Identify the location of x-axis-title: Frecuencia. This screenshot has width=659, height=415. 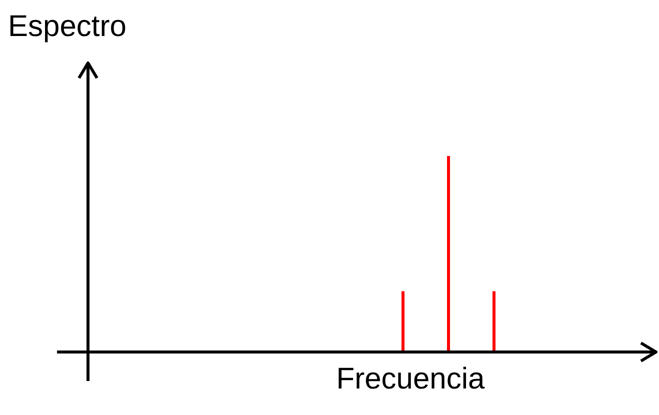
(411, 379).